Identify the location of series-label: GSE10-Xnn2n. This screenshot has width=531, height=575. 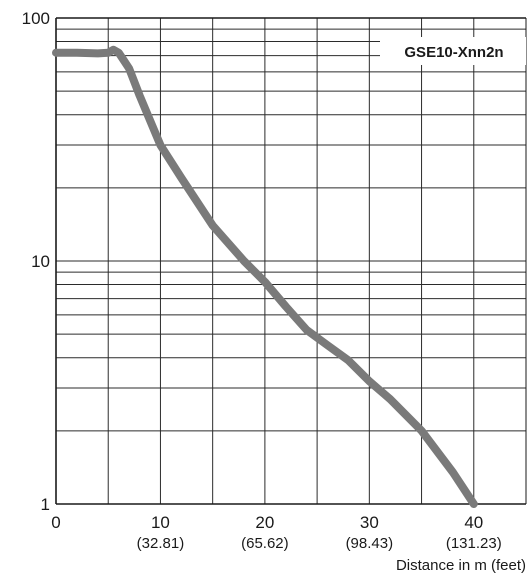
(453, 52).